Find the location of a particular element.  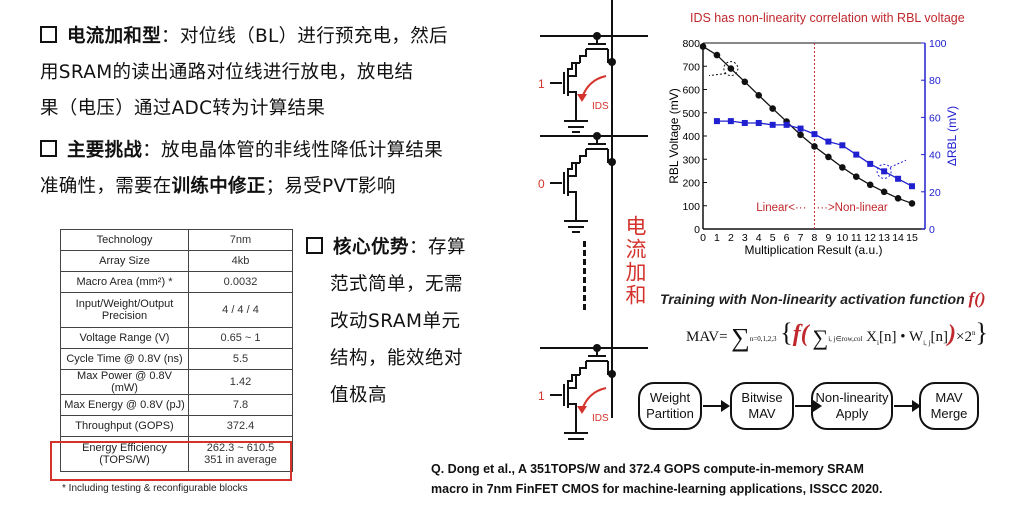

spec-label: Voltage Range (V) is located at coordinates (124, 338).